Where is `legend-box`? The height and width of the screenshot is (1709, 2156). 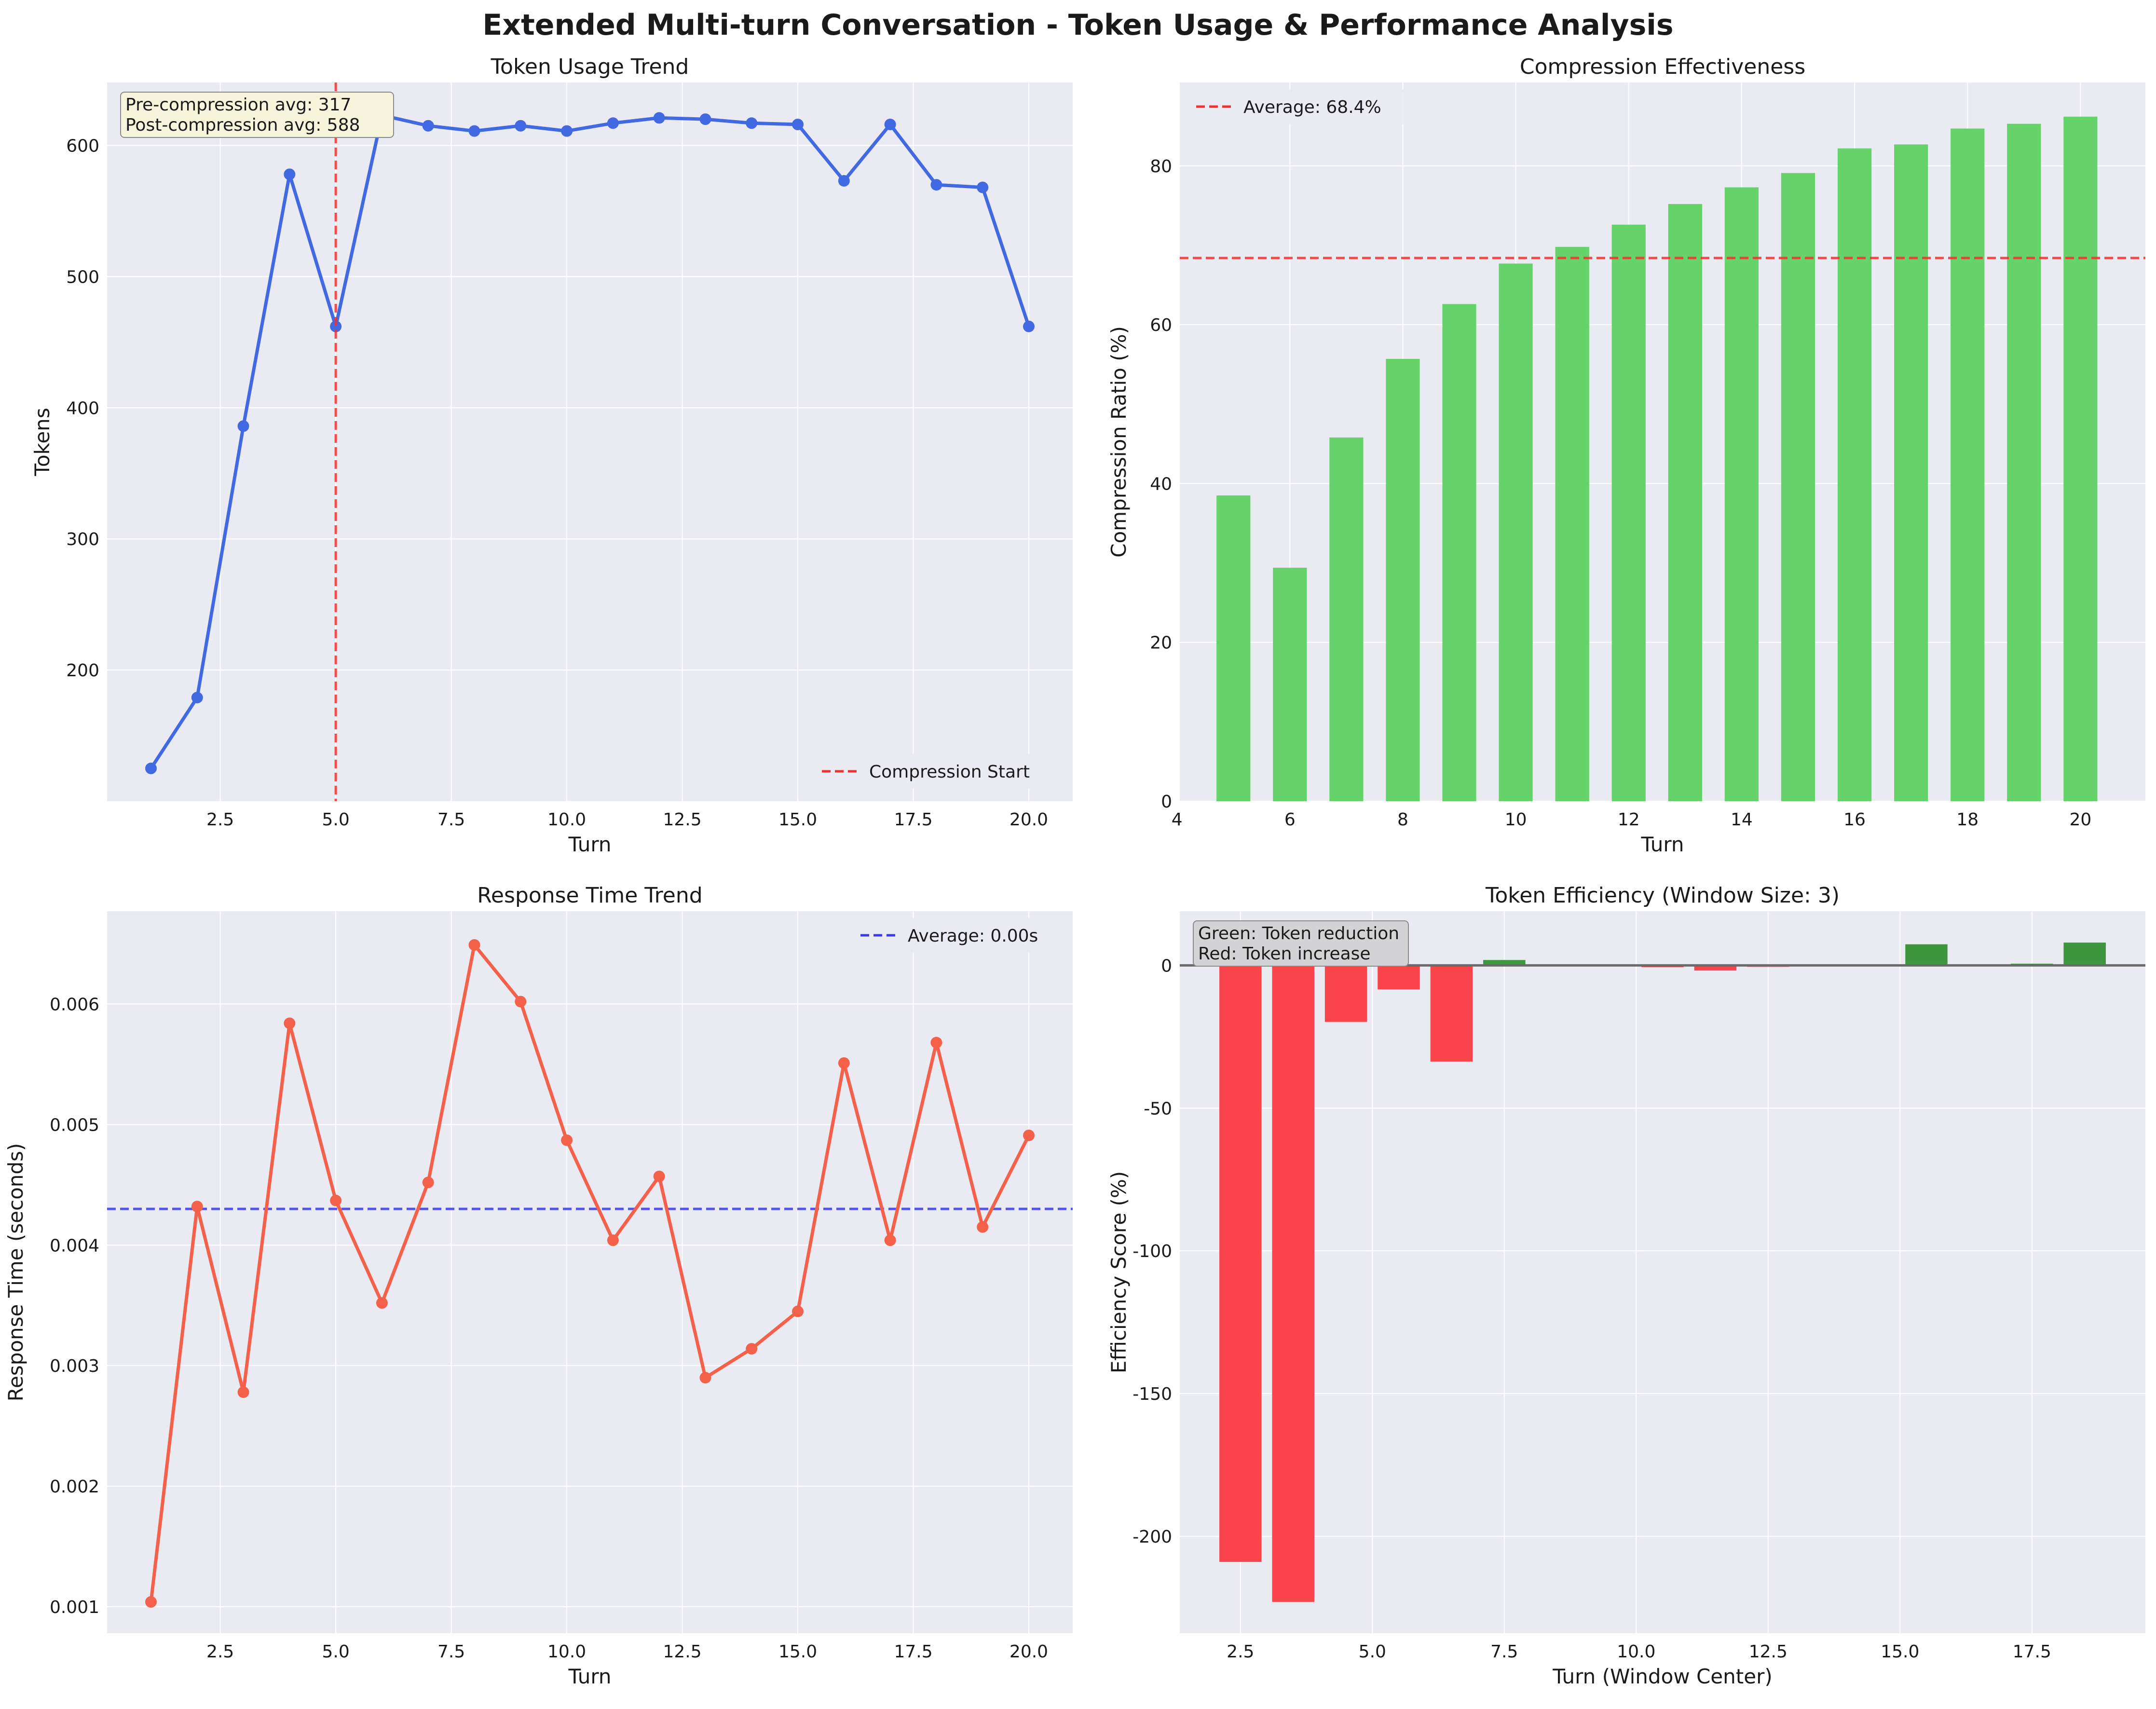 legend-box is located at coordinates (1300, 106).